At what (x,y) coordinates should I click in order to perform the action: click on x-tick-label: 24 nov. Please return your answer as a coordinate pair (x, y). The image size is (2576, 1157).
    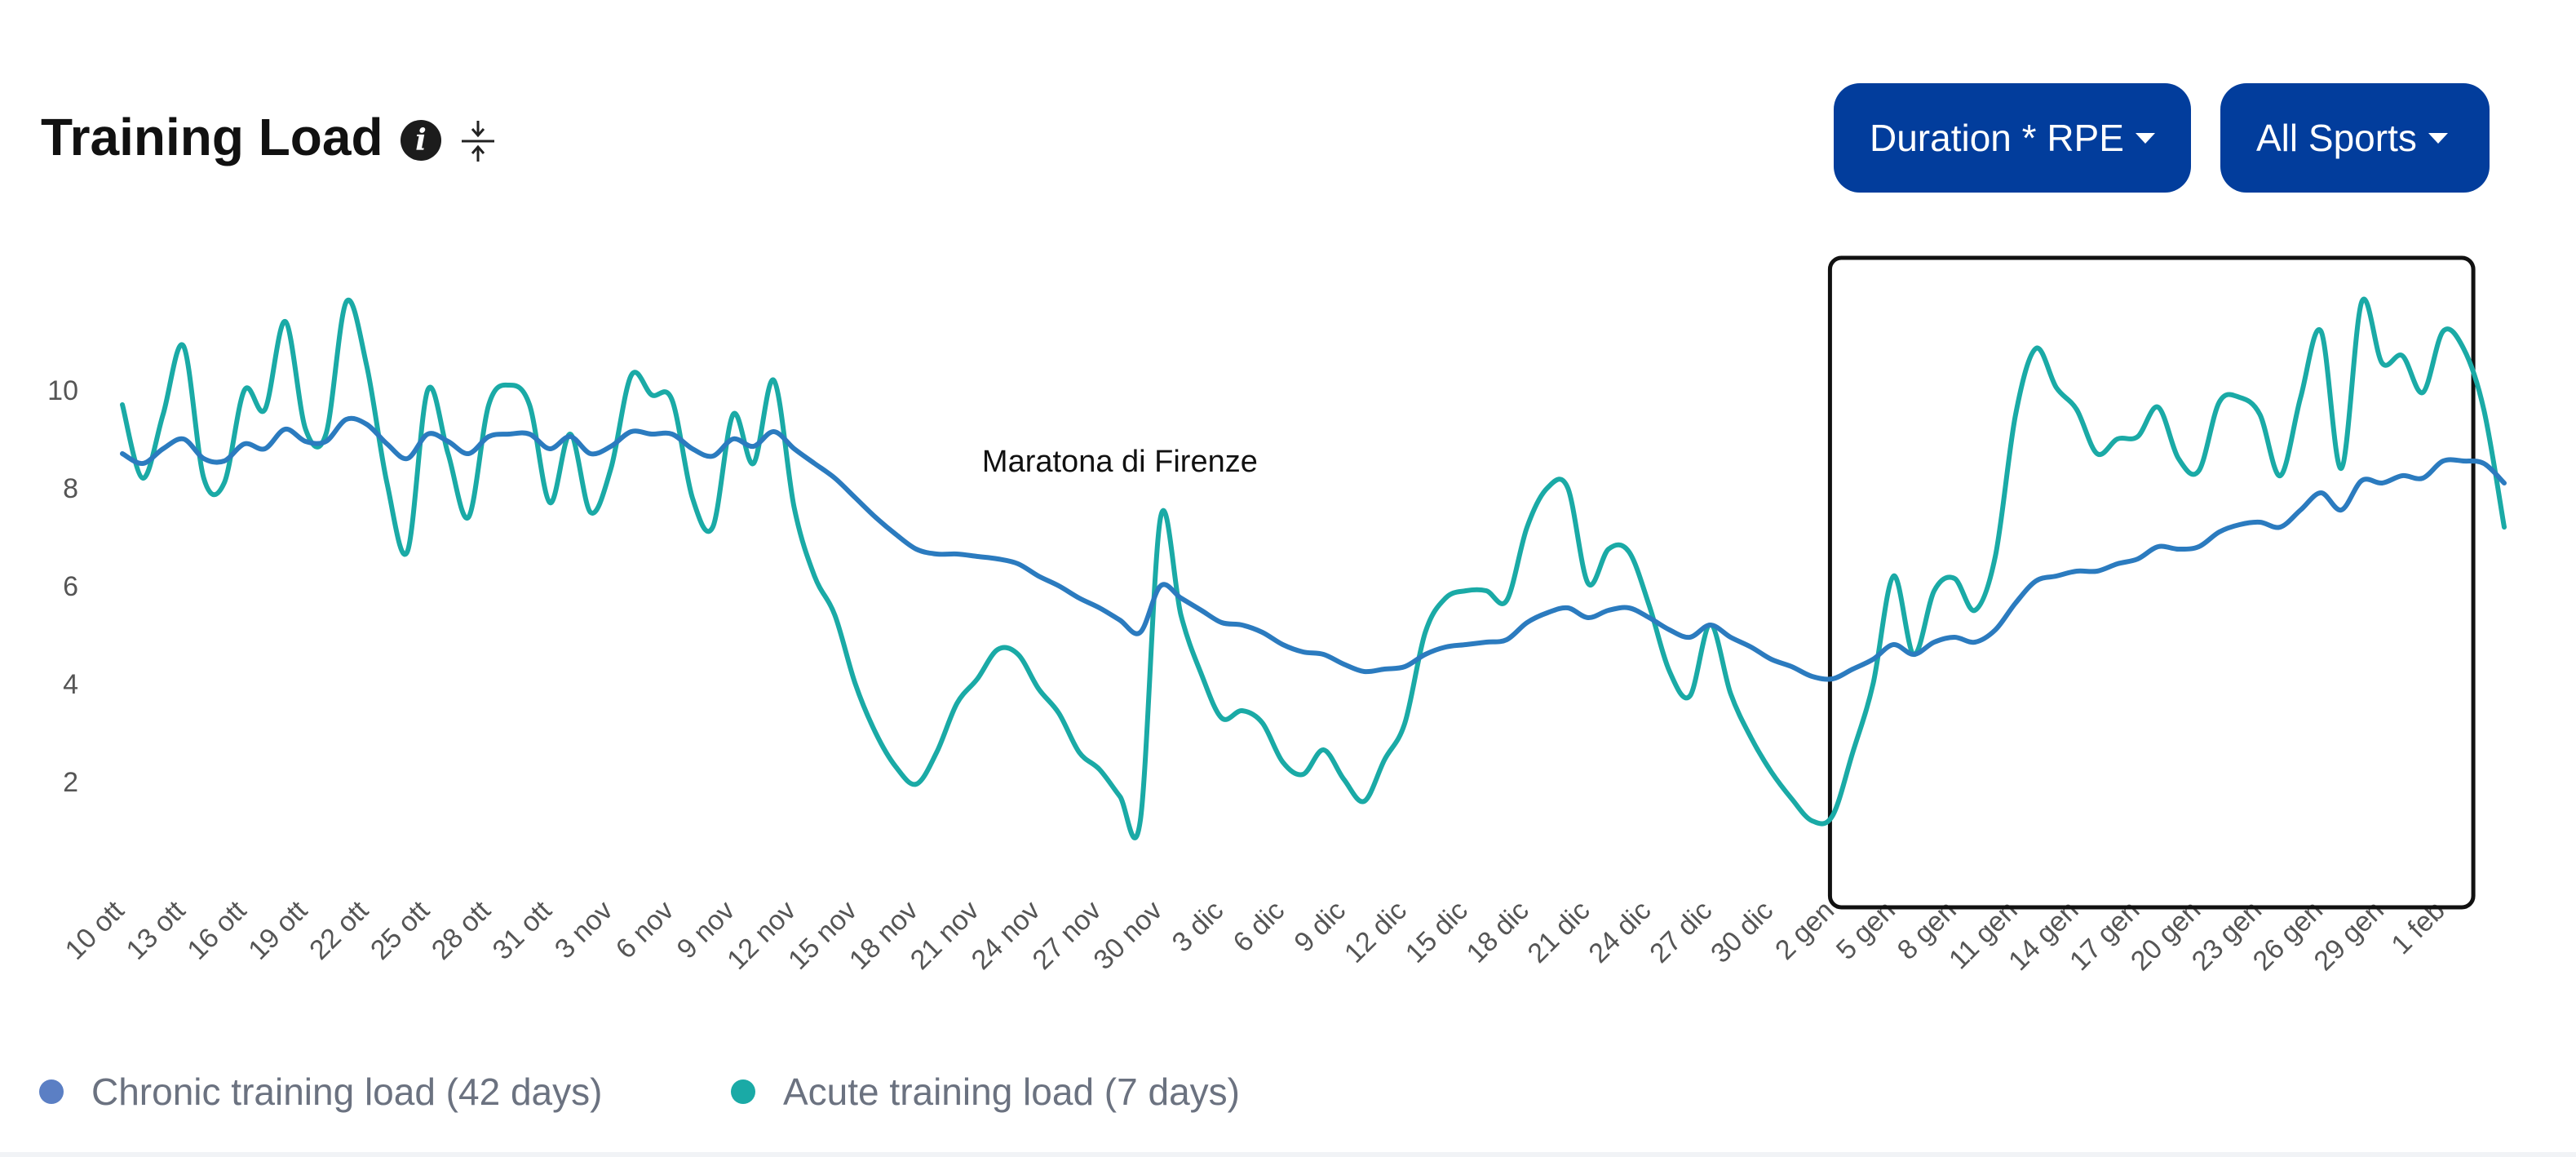
    Looking at the image, I should click on (1006, 935).